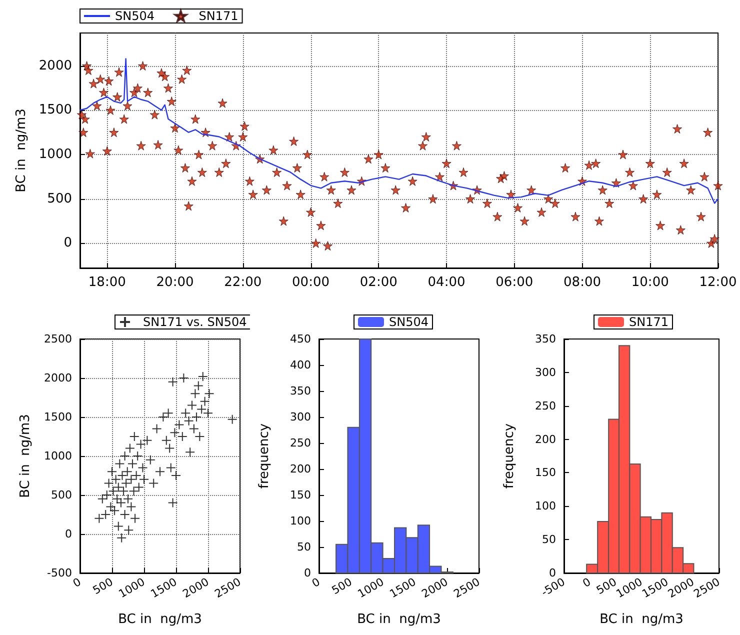 The height and width of the screenshot is (635, 740). What do you see at coordinates (58, 339) in the screenshot?
I see `y-tick-label: 2500` at bounding box center [58, 339].